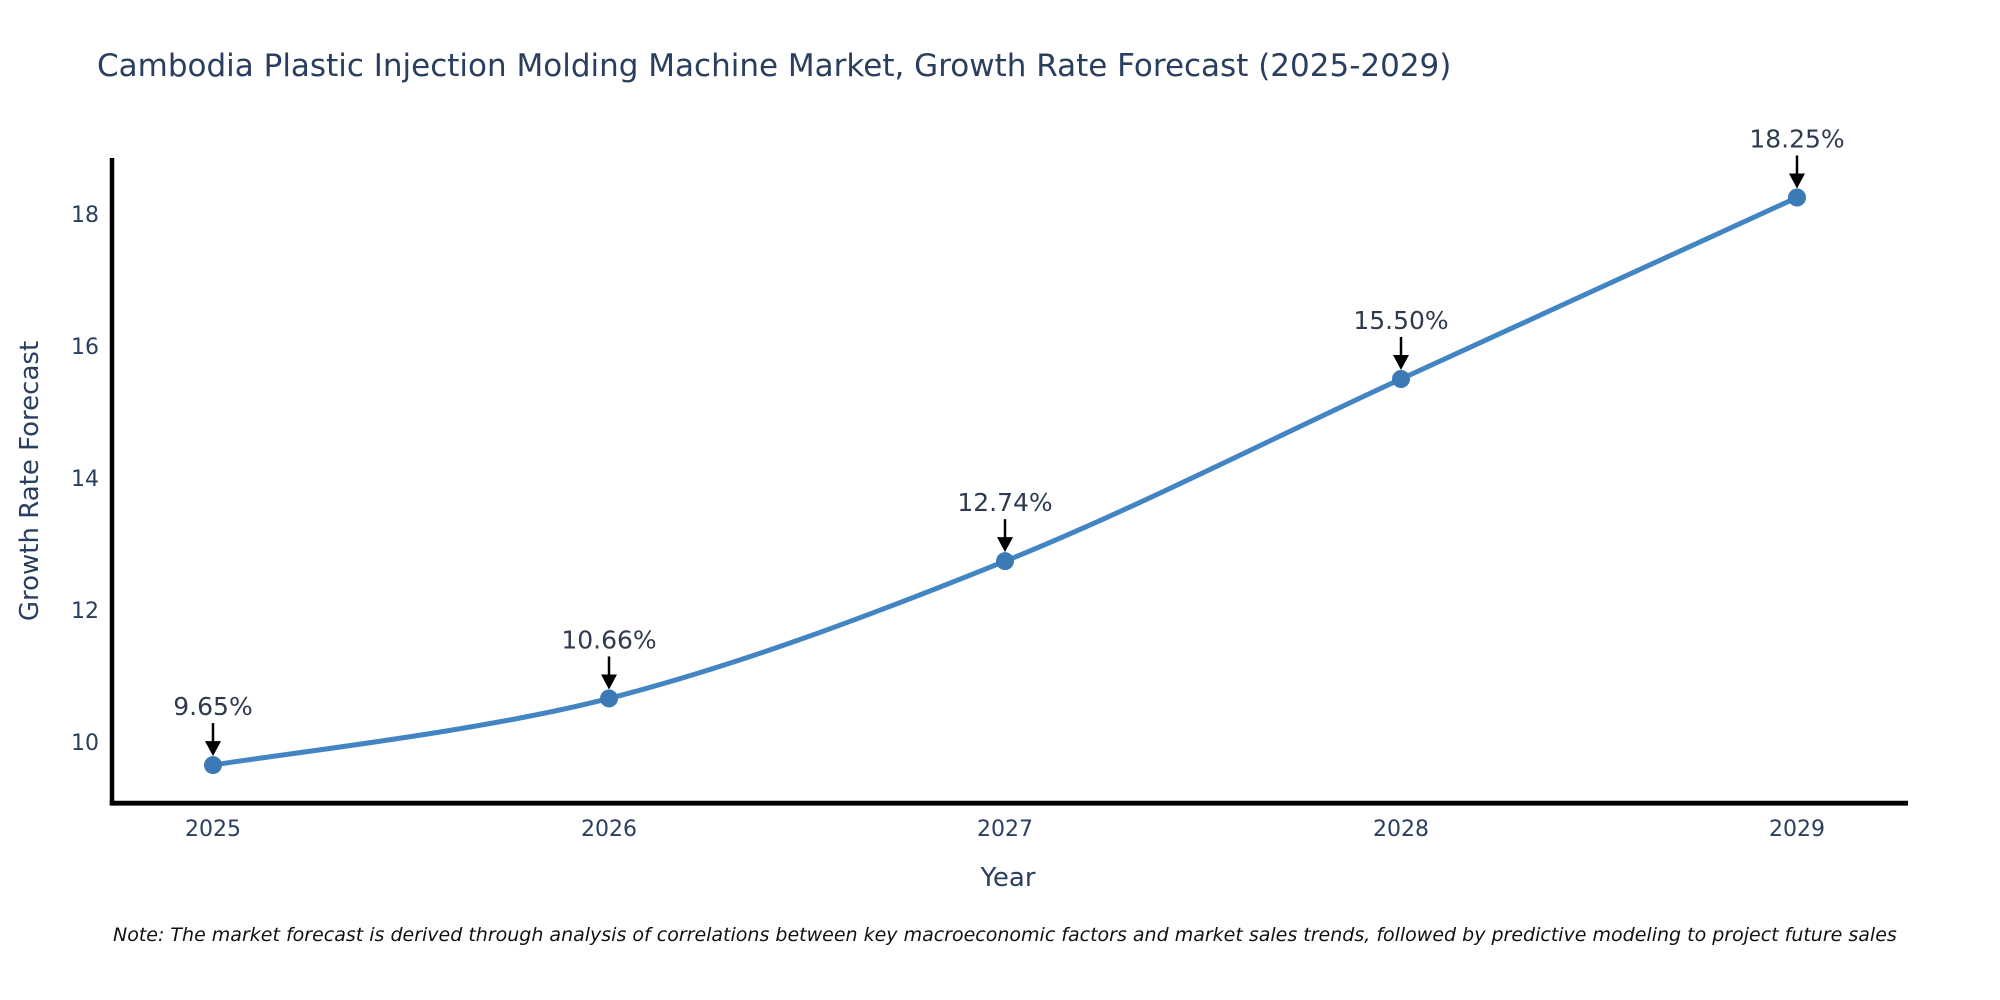 This screenshot has width=2000, height=1000. Describe the element at coordinates (1401, 829) in the screenshot. I see `x-tick-label: 2028` at that location.